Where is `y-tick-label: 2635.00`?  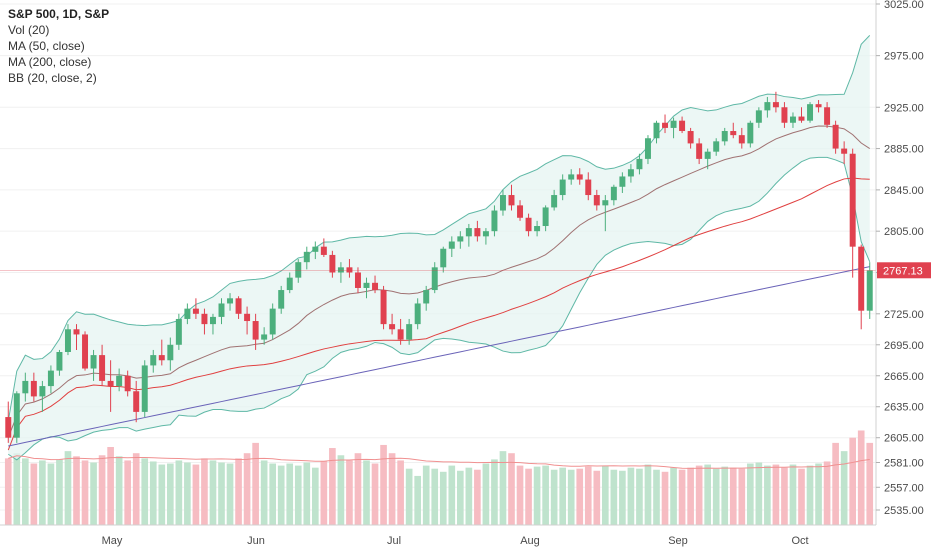 y-tick-label: 2635.00 is located at coordinates (904, 408).